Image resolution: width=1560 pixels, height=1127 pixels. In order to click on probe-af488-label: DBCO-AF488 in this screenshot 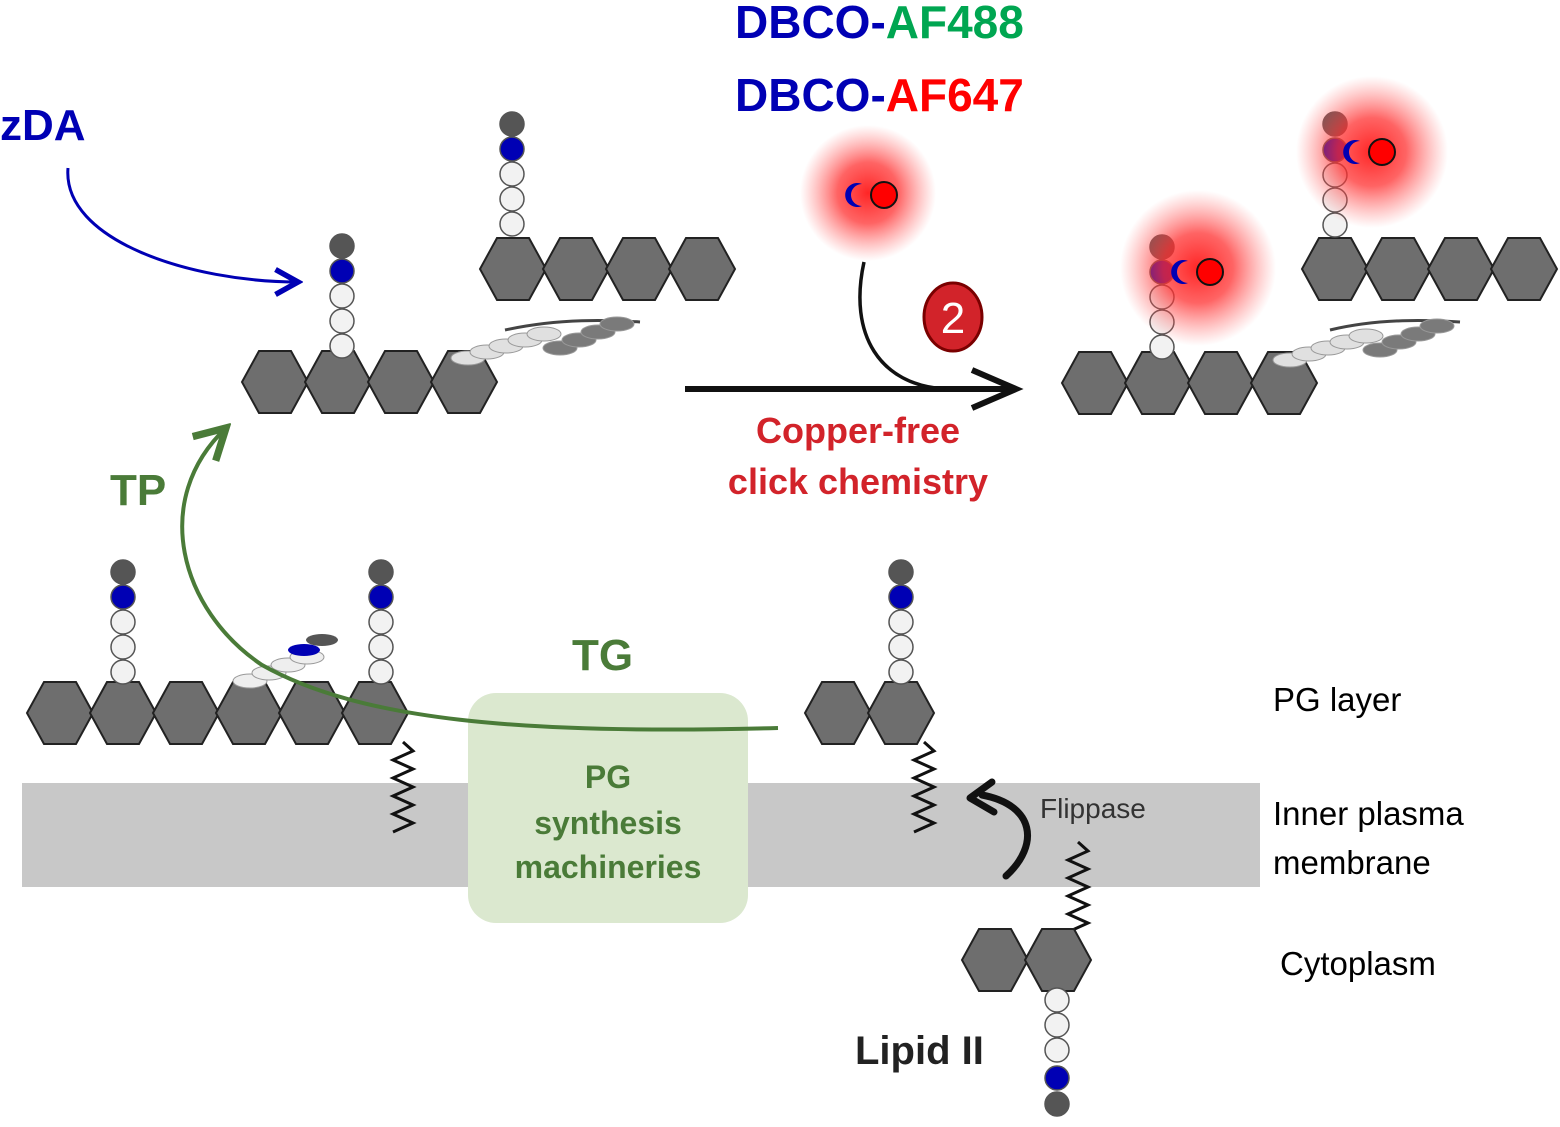, I will do `click(879, 24)`.